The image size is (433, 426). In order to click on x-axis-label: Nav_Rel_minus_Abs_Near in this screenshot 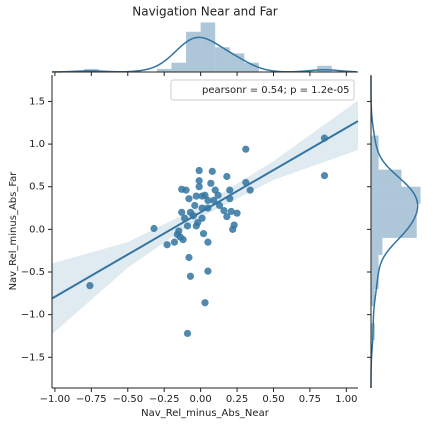, I will do `click(205, 413)`.